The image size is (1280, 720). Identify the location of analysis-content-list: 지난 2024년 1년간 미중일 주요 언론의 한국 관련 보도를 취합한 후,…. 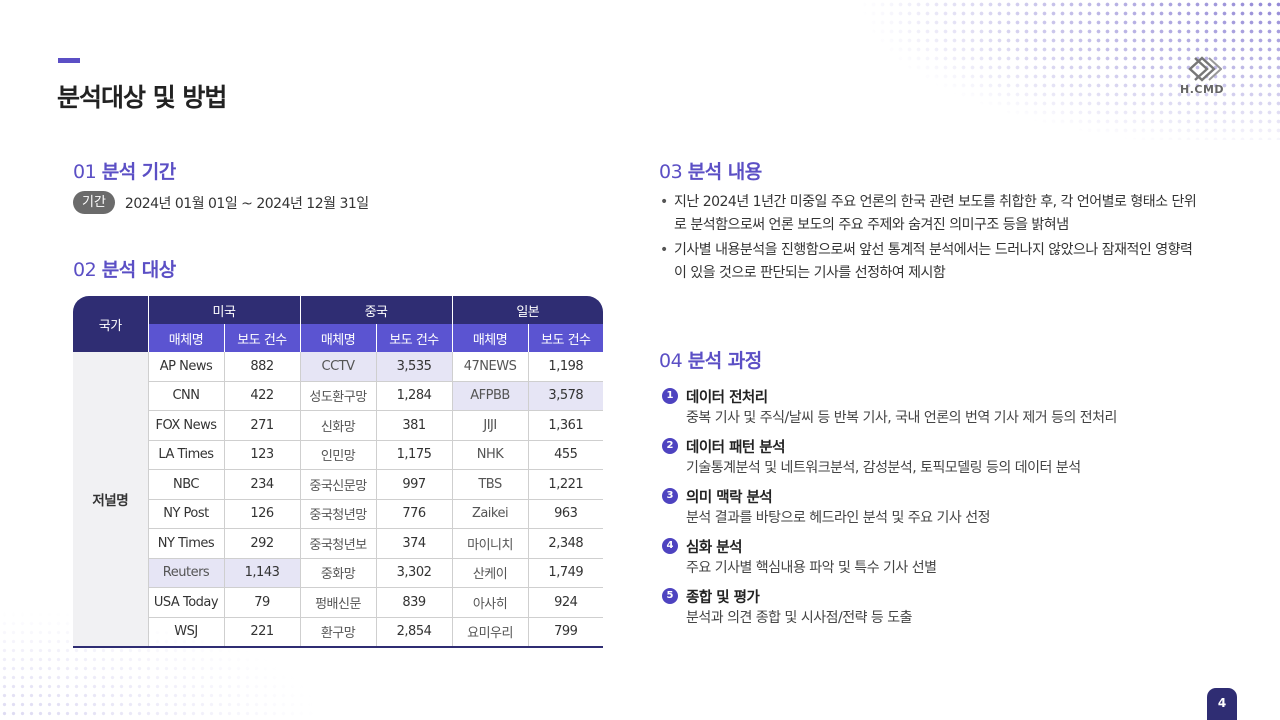
(928, 239).